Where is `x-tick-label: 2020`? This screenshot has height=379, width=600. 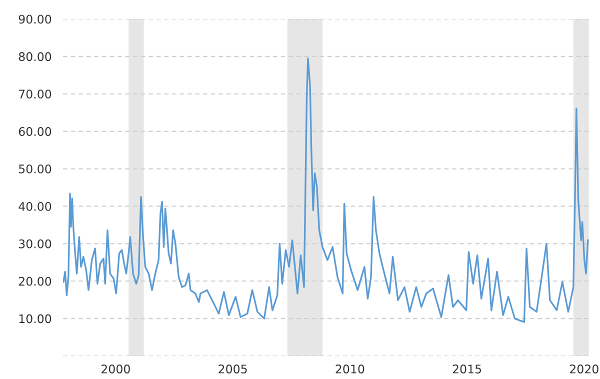 x-tick-label: 2020 is located at coordinates (584, 369).